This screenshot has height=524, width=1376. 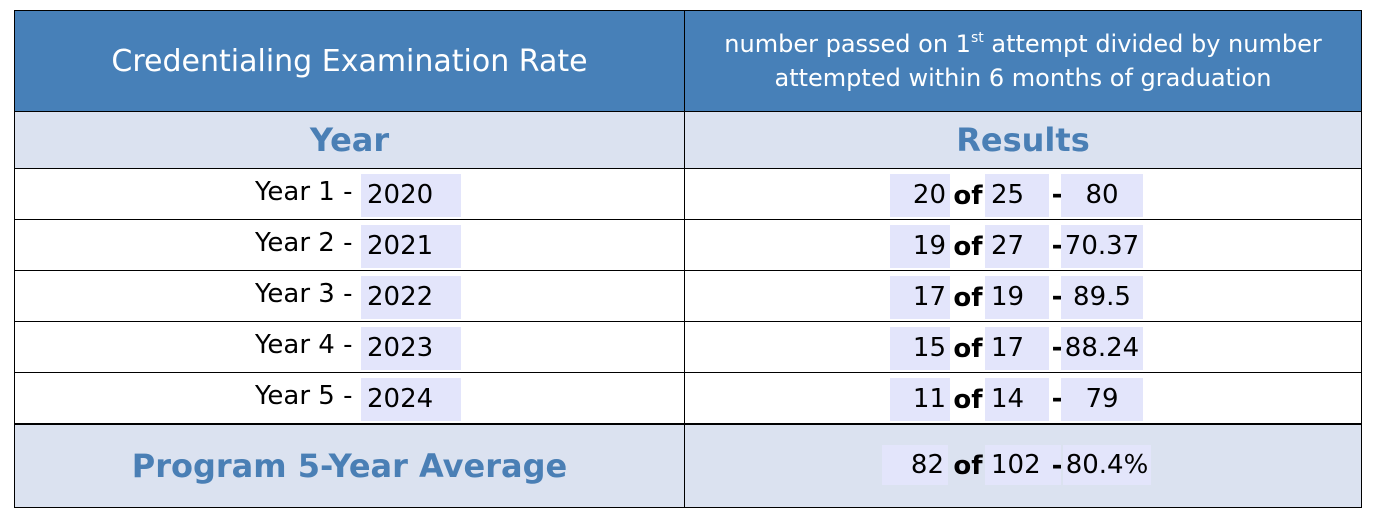 I want to click on passed-field: 11, so click(x=920, y=399).